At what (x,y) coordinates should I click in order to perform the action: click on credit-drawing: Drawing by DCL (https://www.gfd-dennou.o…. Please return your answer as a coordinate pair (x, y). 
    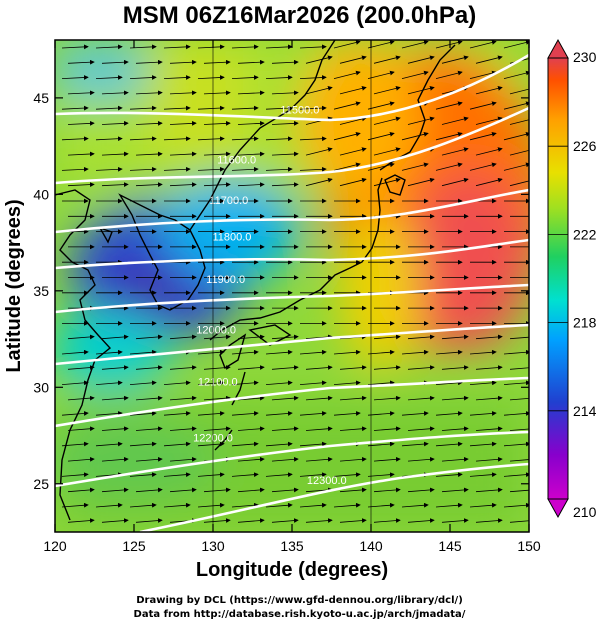
    Looking at the image, I should click on (299, 600).